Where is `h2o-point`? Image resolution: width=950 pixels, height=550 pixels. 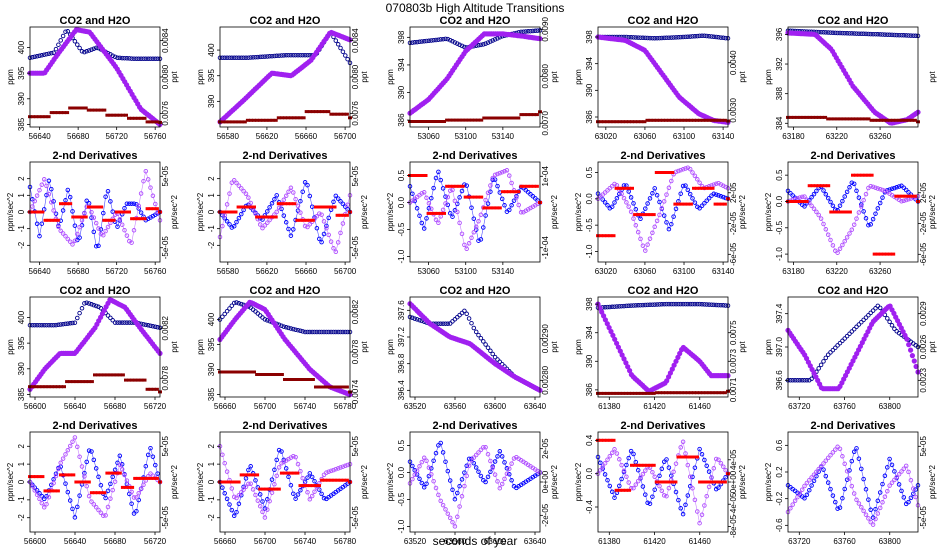
h2o-point is located at coordinates (600, 308).